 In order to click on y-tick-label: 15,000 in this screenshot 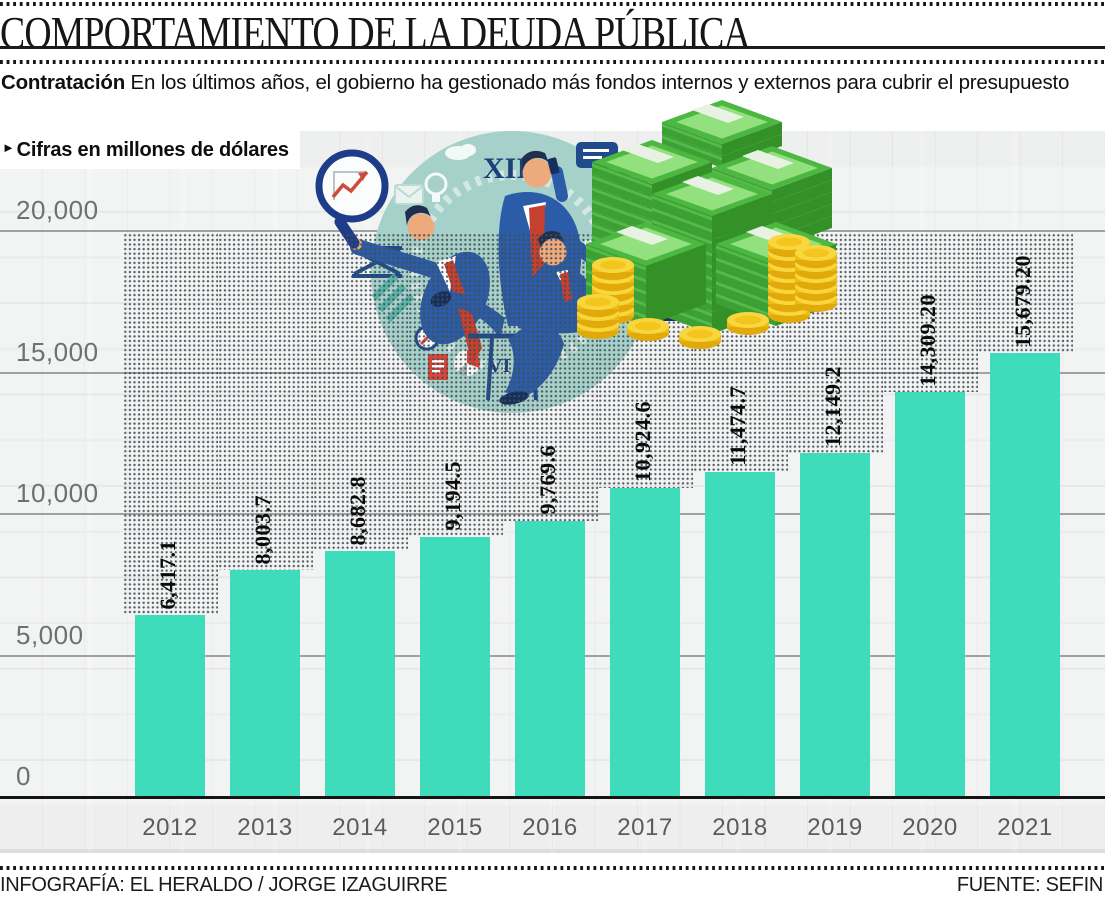, I will do `click(57, 351)`.